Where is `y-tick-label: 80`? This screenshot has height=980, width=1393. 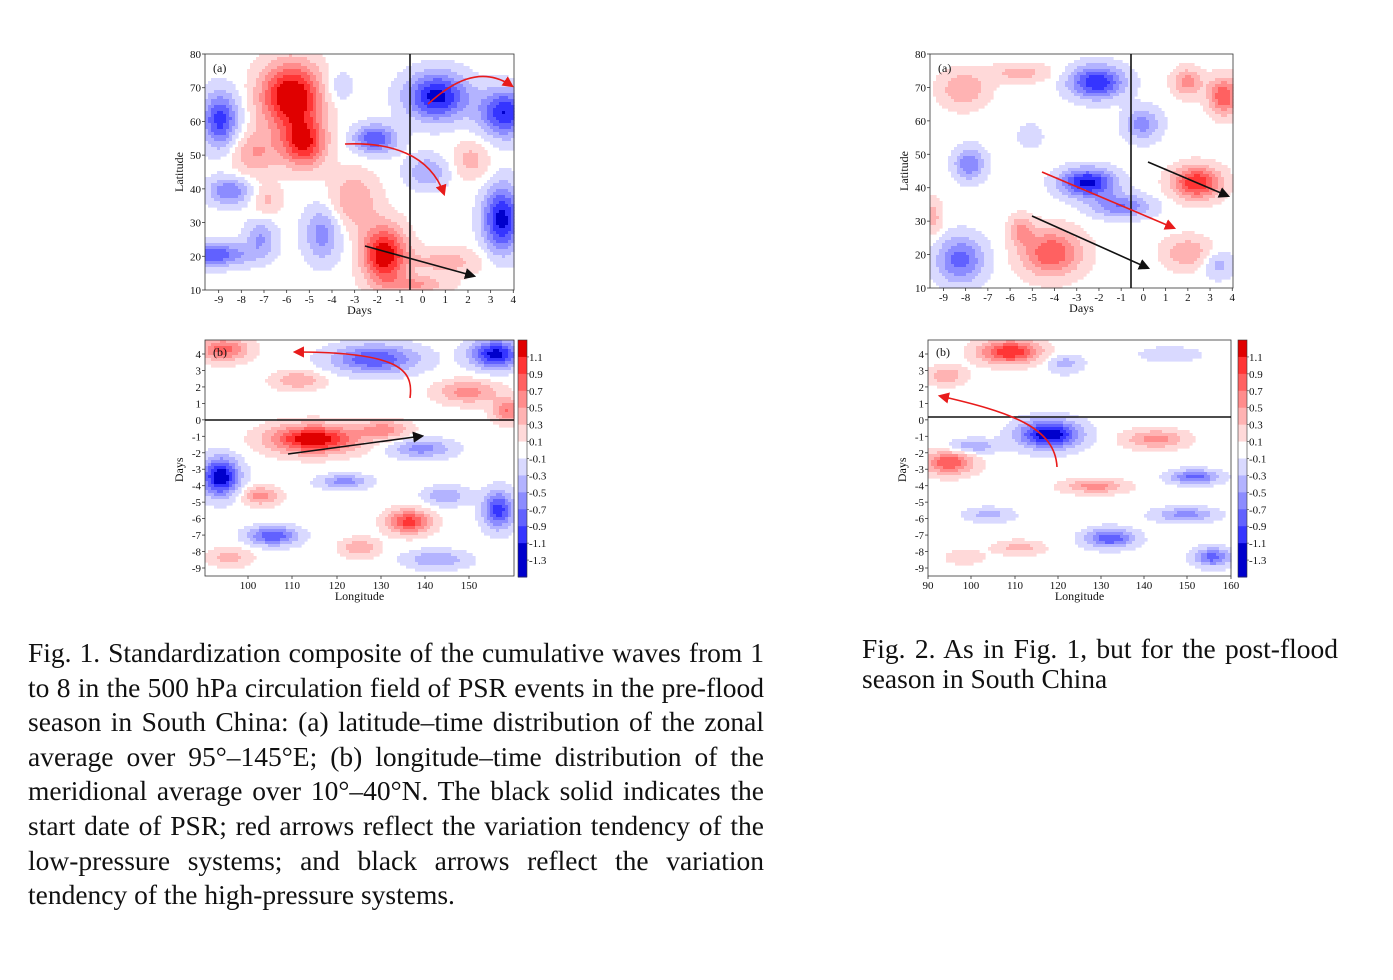
y-tick-label: 80 is located at coordinates (921, 55).